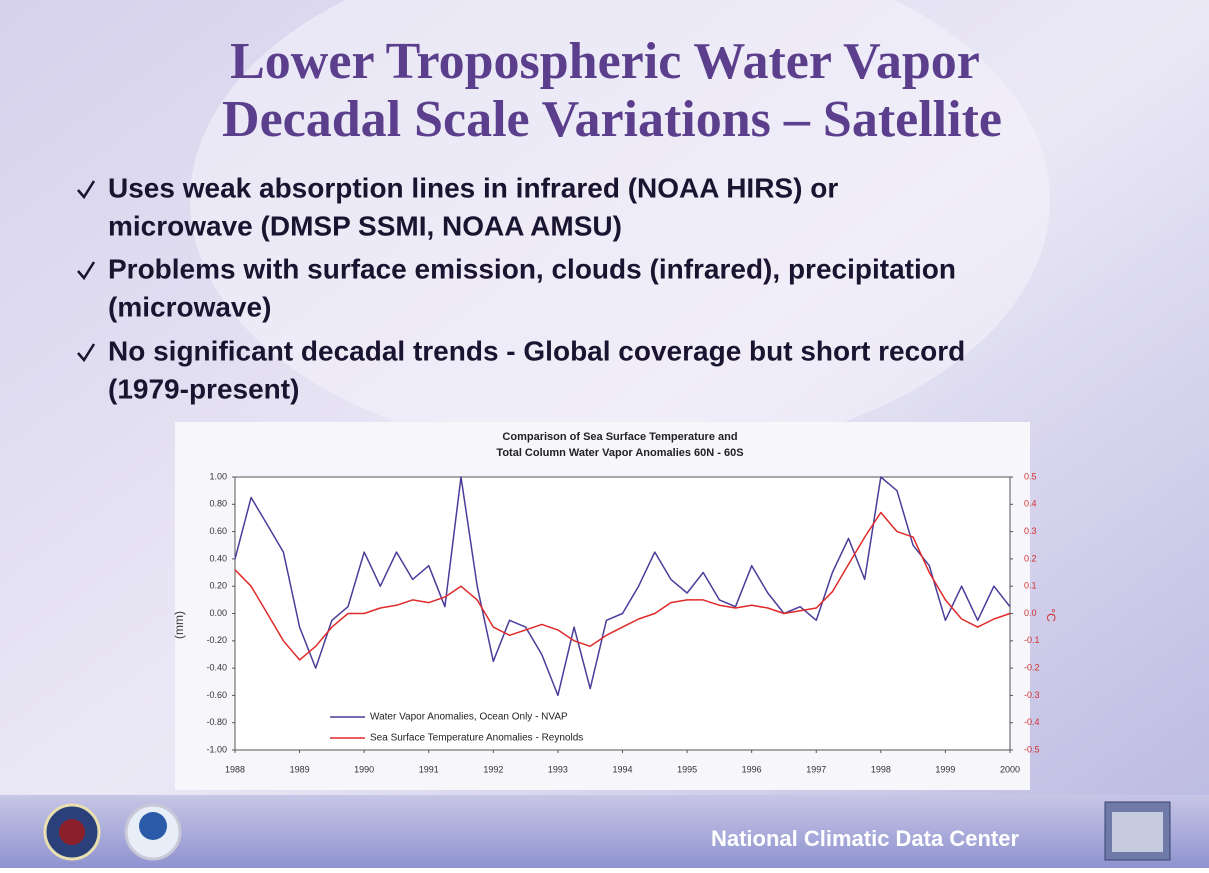 The height and width of the screenshot is (873, 1209). What do you see at coordinates (365, 225) in the screenshot?
I see `bullet-text: microwave (DMSP SSMI, NOAA AMSU)` at bounding box center [365, 225].